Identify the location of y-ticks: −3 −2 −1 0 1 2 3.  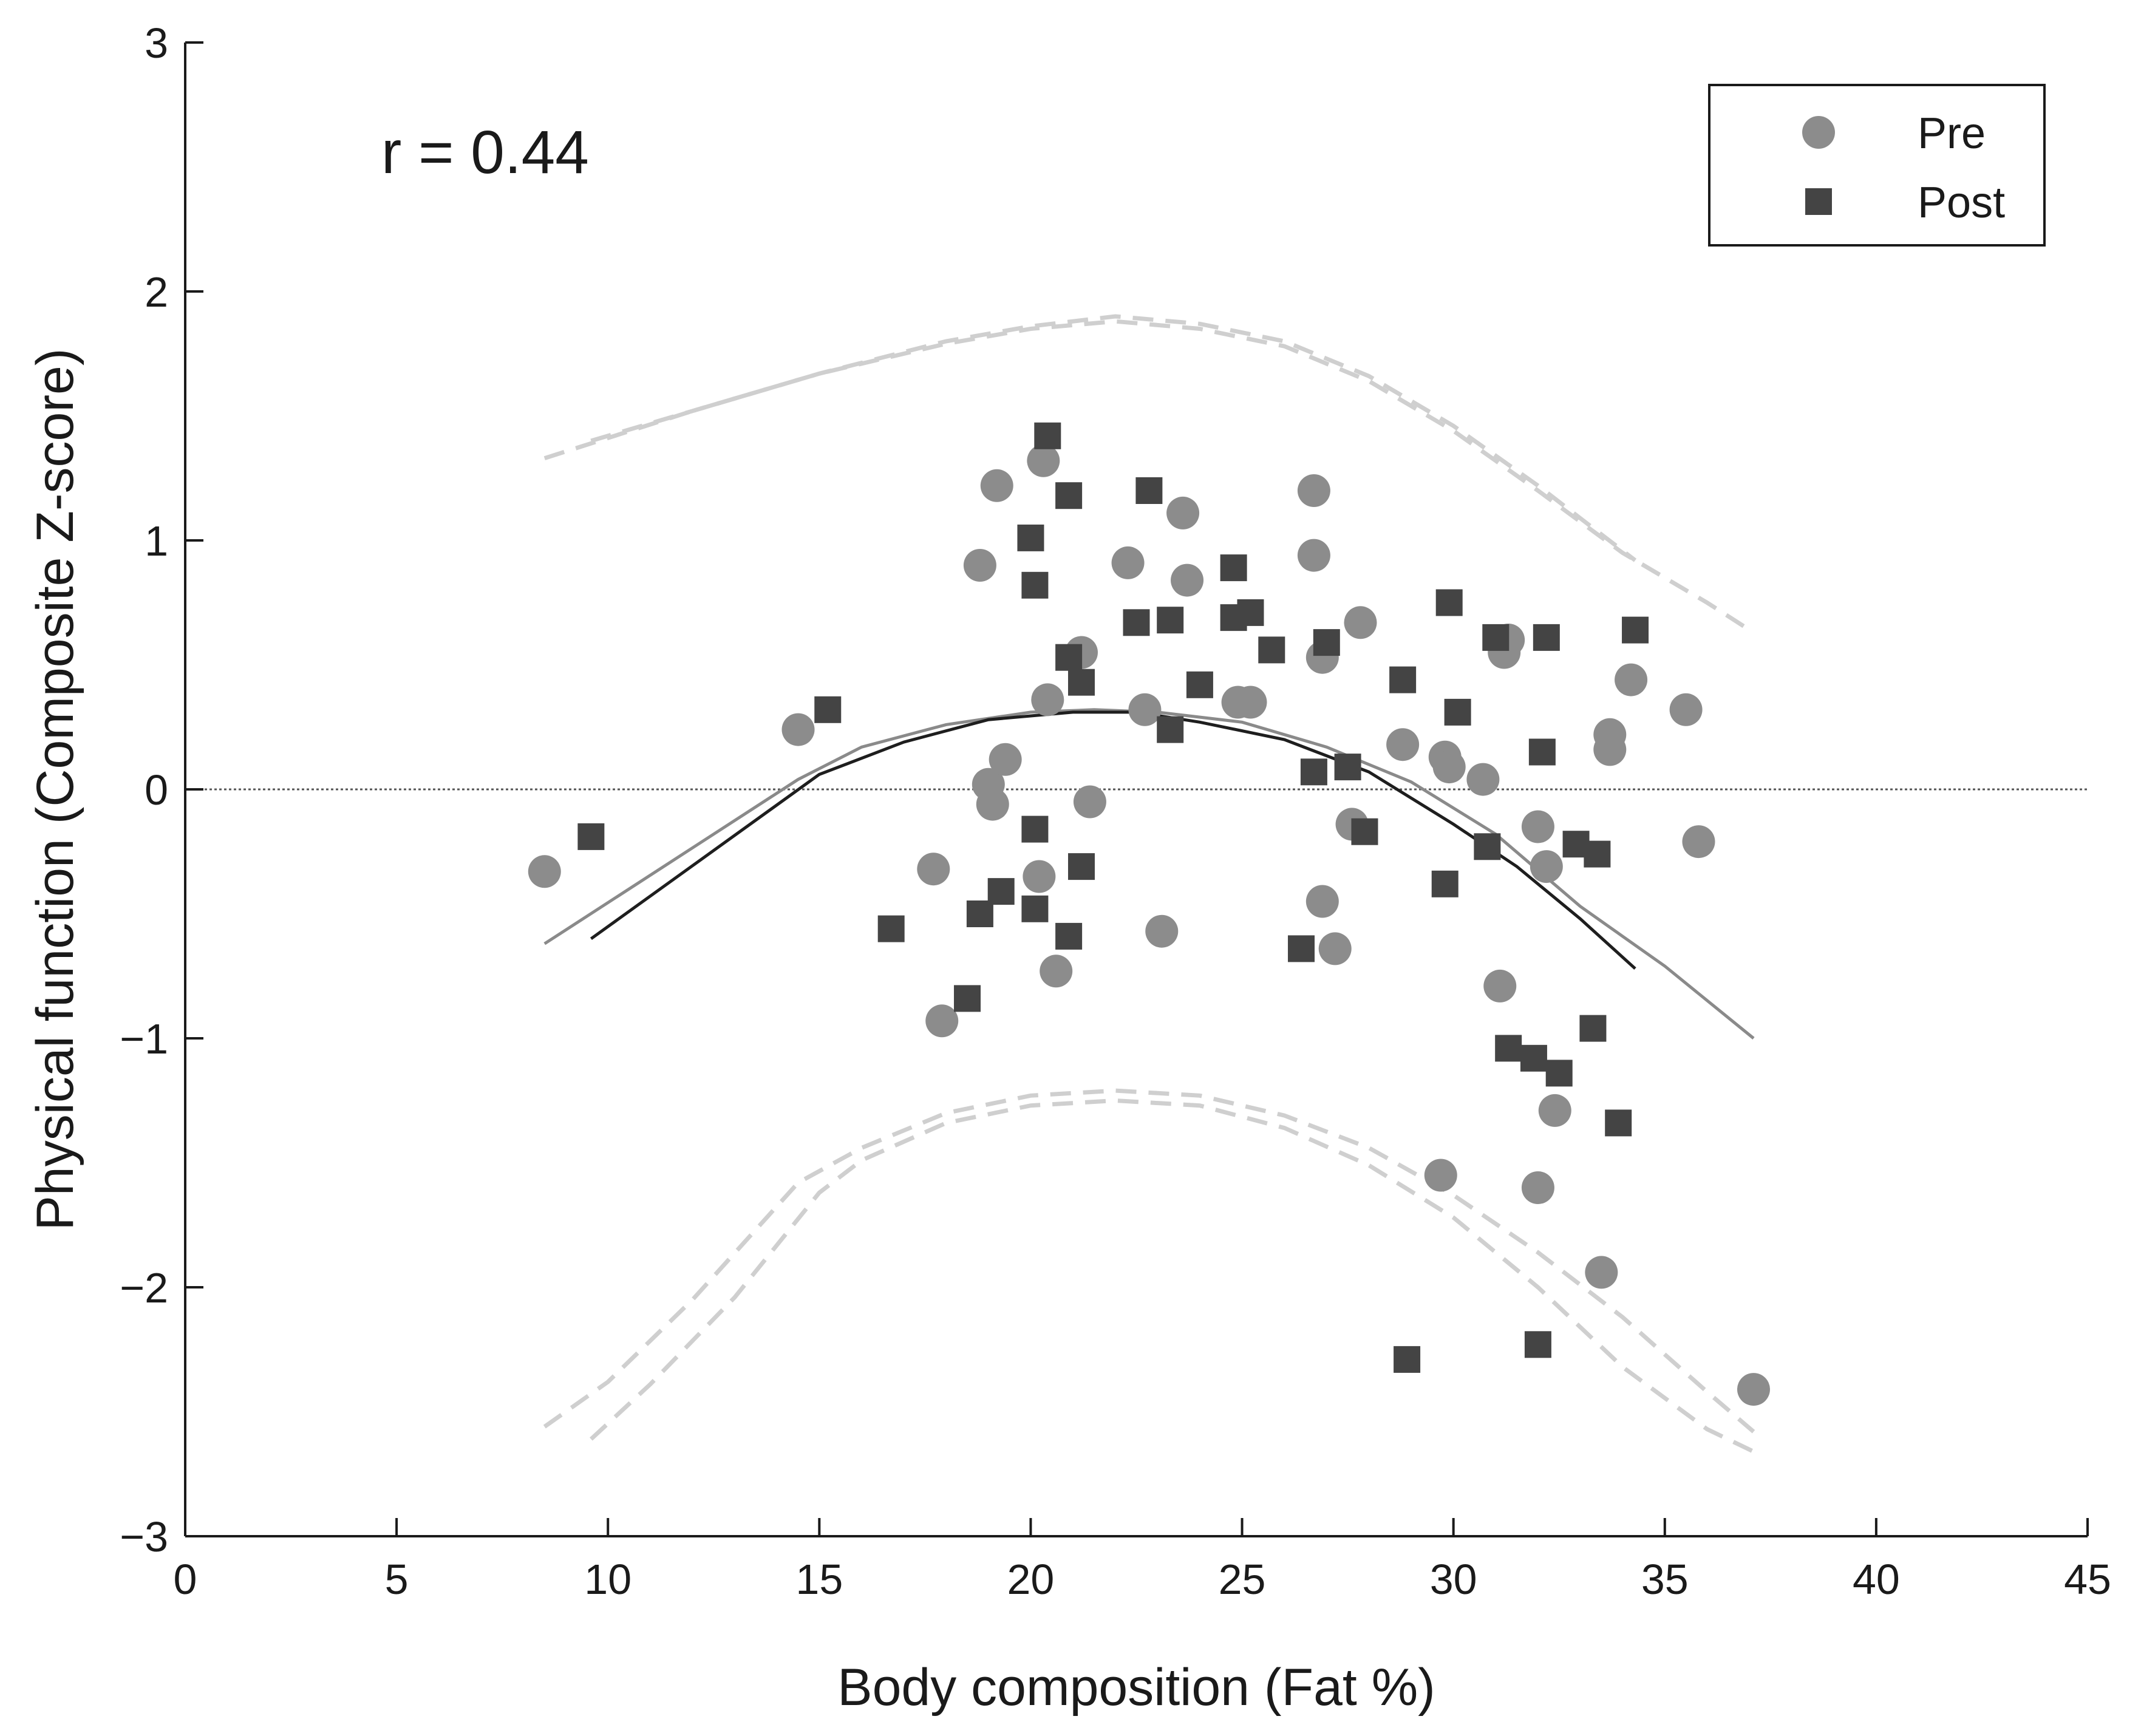
(162, 790).